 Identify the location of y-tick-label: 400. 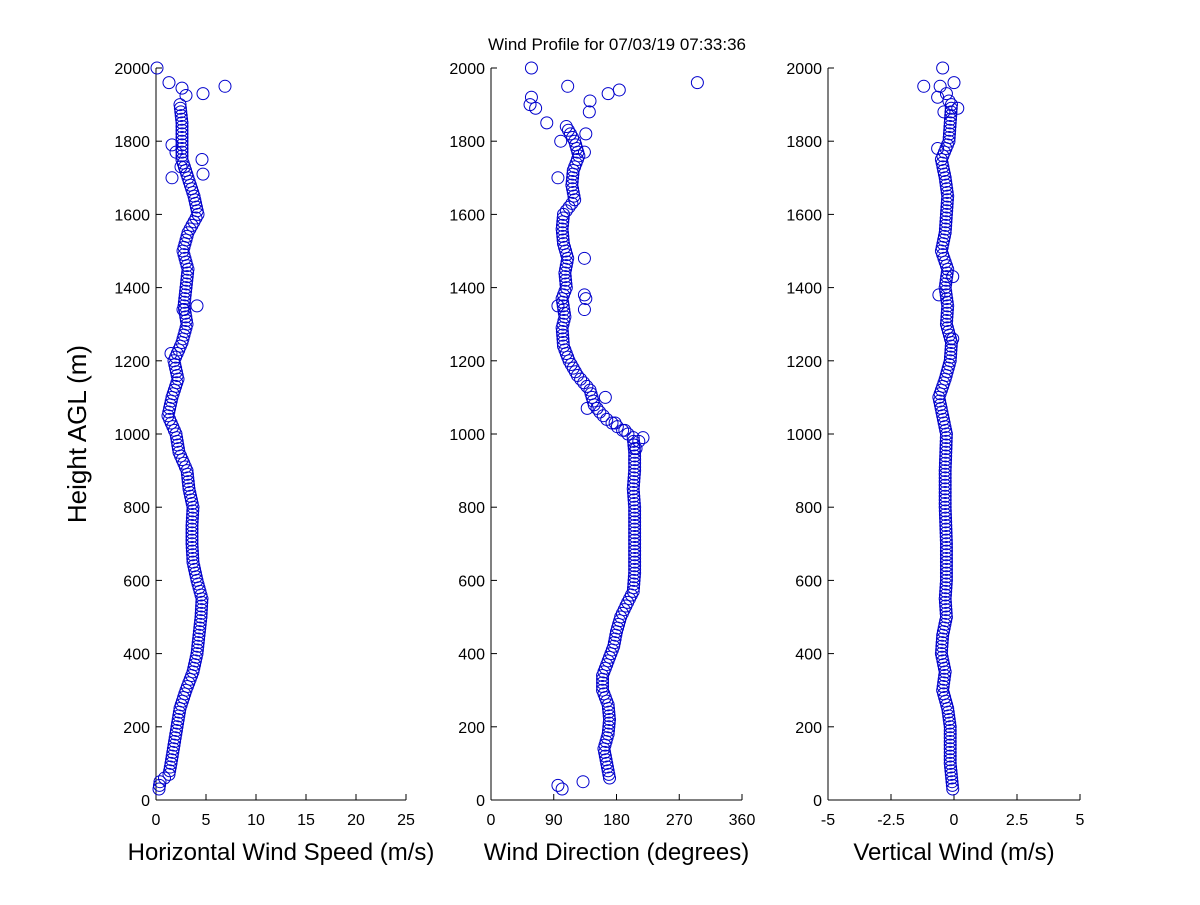
(471, 655).